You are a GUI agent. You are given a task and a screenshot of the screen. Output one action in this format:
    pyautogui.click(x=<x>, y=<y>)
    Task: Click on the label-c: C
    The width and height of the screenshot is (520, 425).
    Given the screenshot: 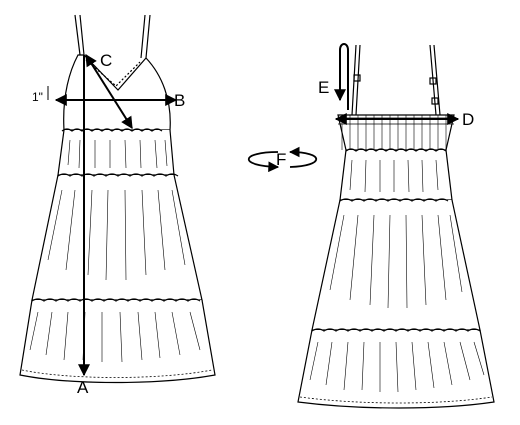 What is the action you would take?
    pyautogui.click(x=106, y=60)
    